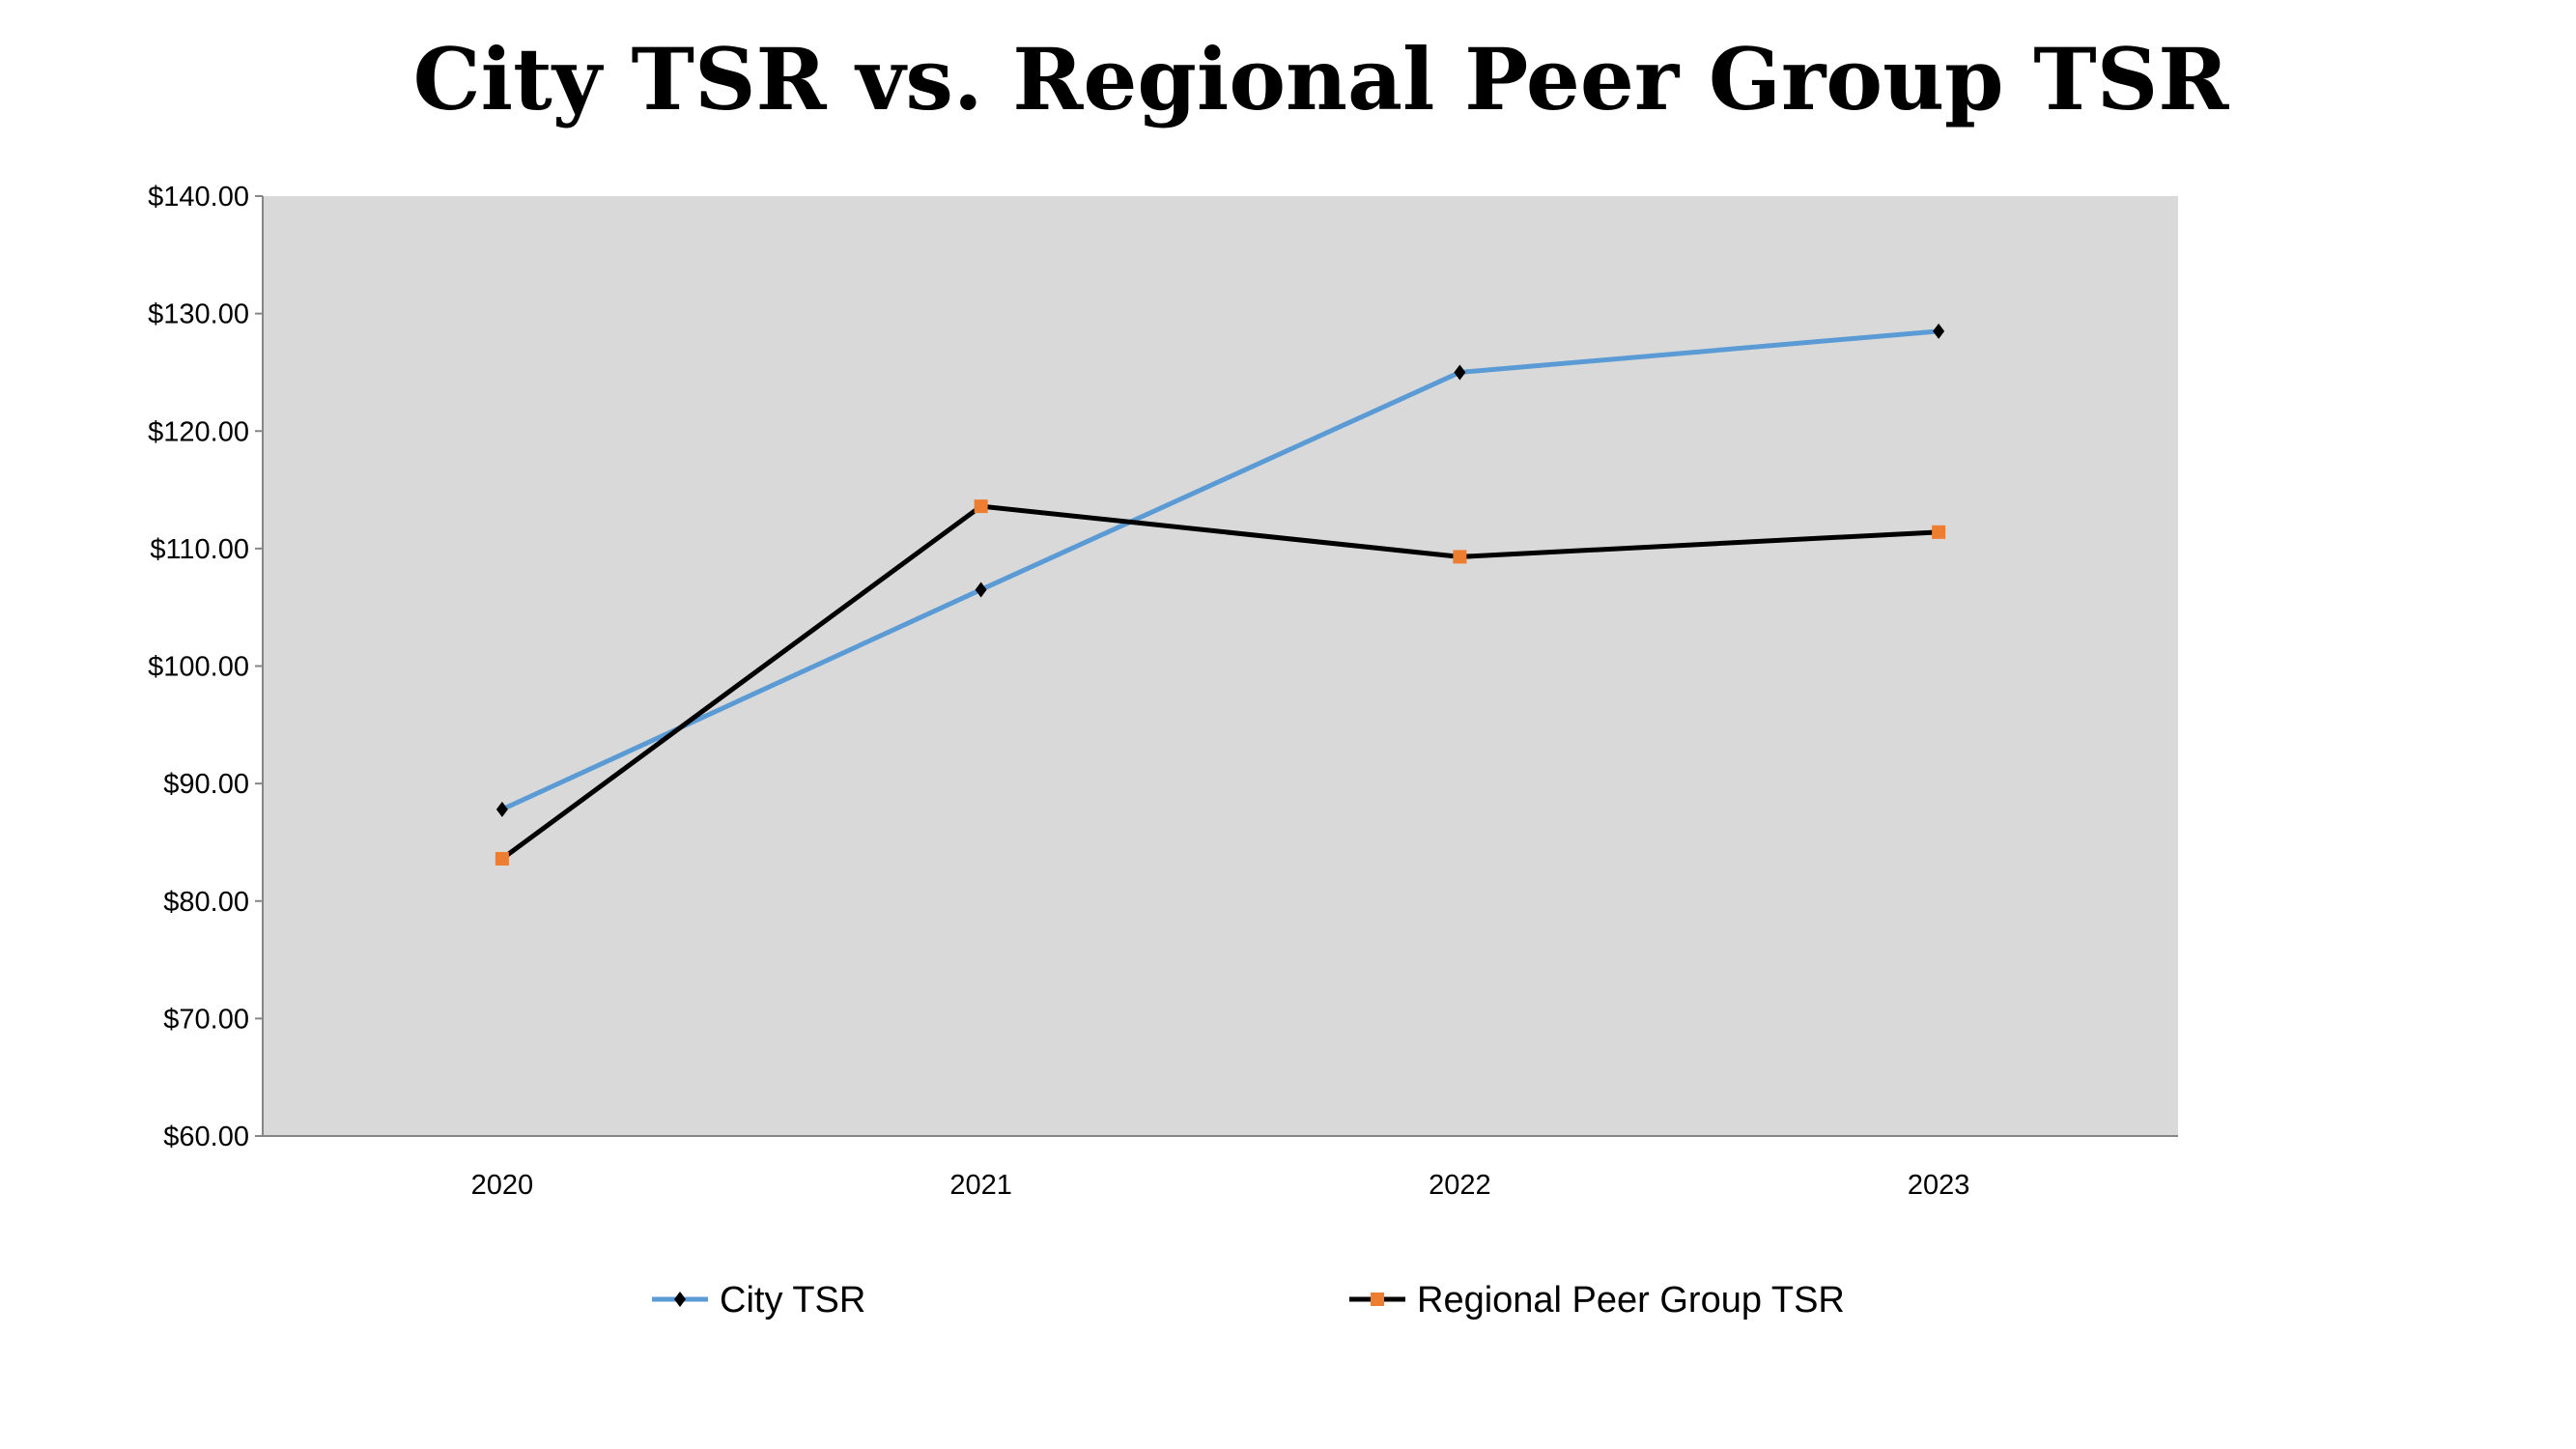 The image size is (2576, 1449). I want to click on x-tick-label: 2021, so click(980, 1185).